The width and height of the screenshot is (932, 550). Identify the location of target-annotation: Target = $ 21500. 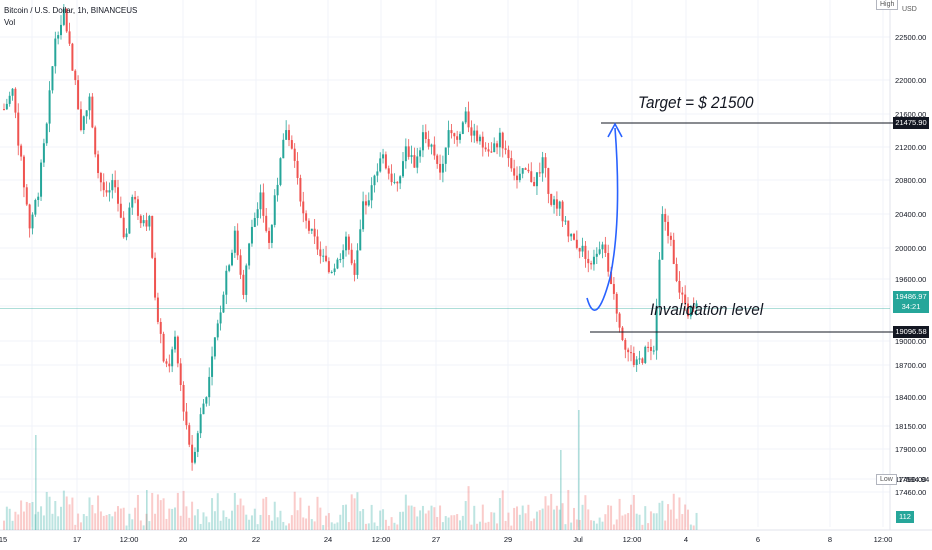
(696, 102).